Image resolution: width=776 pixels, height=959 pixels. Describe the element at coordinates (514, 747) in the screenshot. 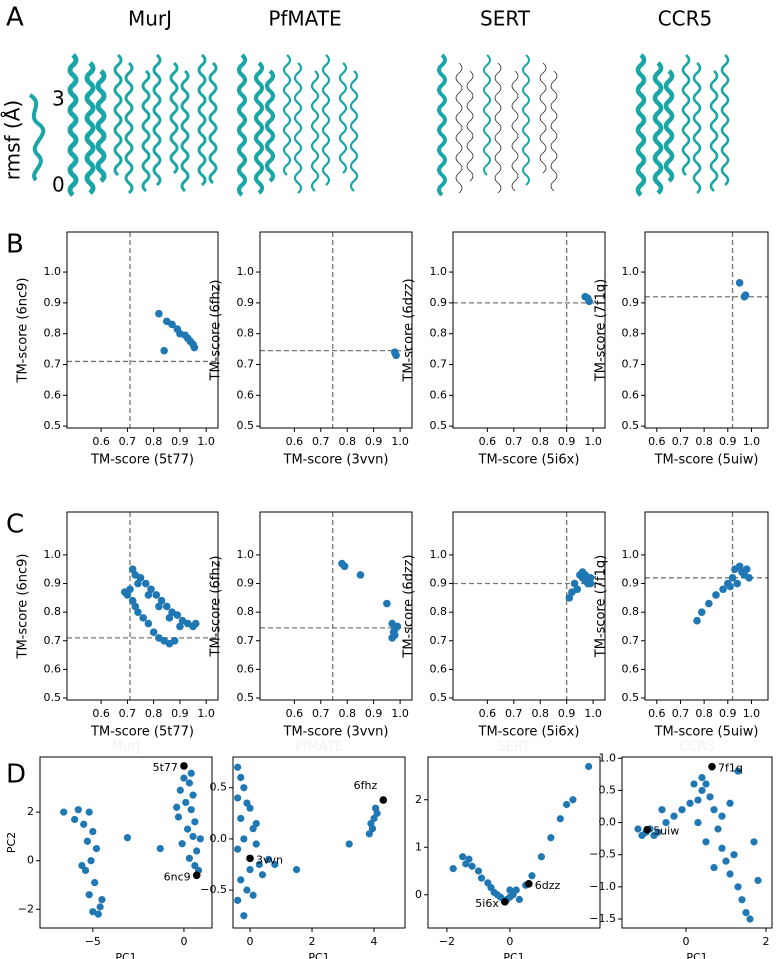

I see `faint-title: SERT` at that location.